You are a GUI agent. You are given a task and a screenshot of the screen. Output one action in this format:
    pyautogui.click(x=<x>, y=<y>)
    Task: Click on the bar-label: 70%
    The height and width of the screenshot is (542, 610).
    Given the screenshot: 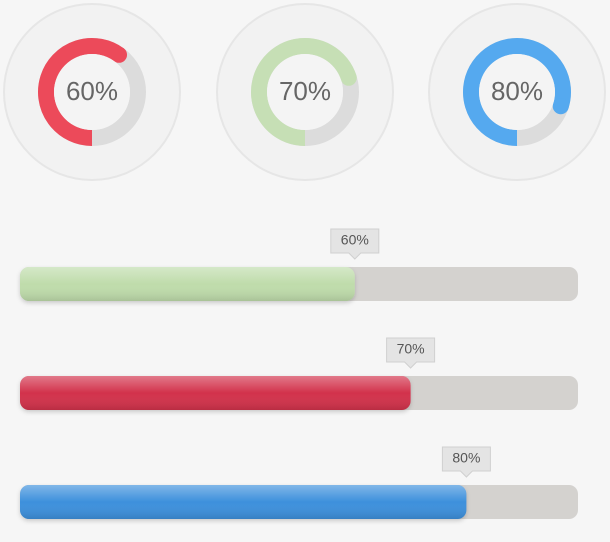 What is the action you would take?
    pyautogui.click(x=411, y=349)
    